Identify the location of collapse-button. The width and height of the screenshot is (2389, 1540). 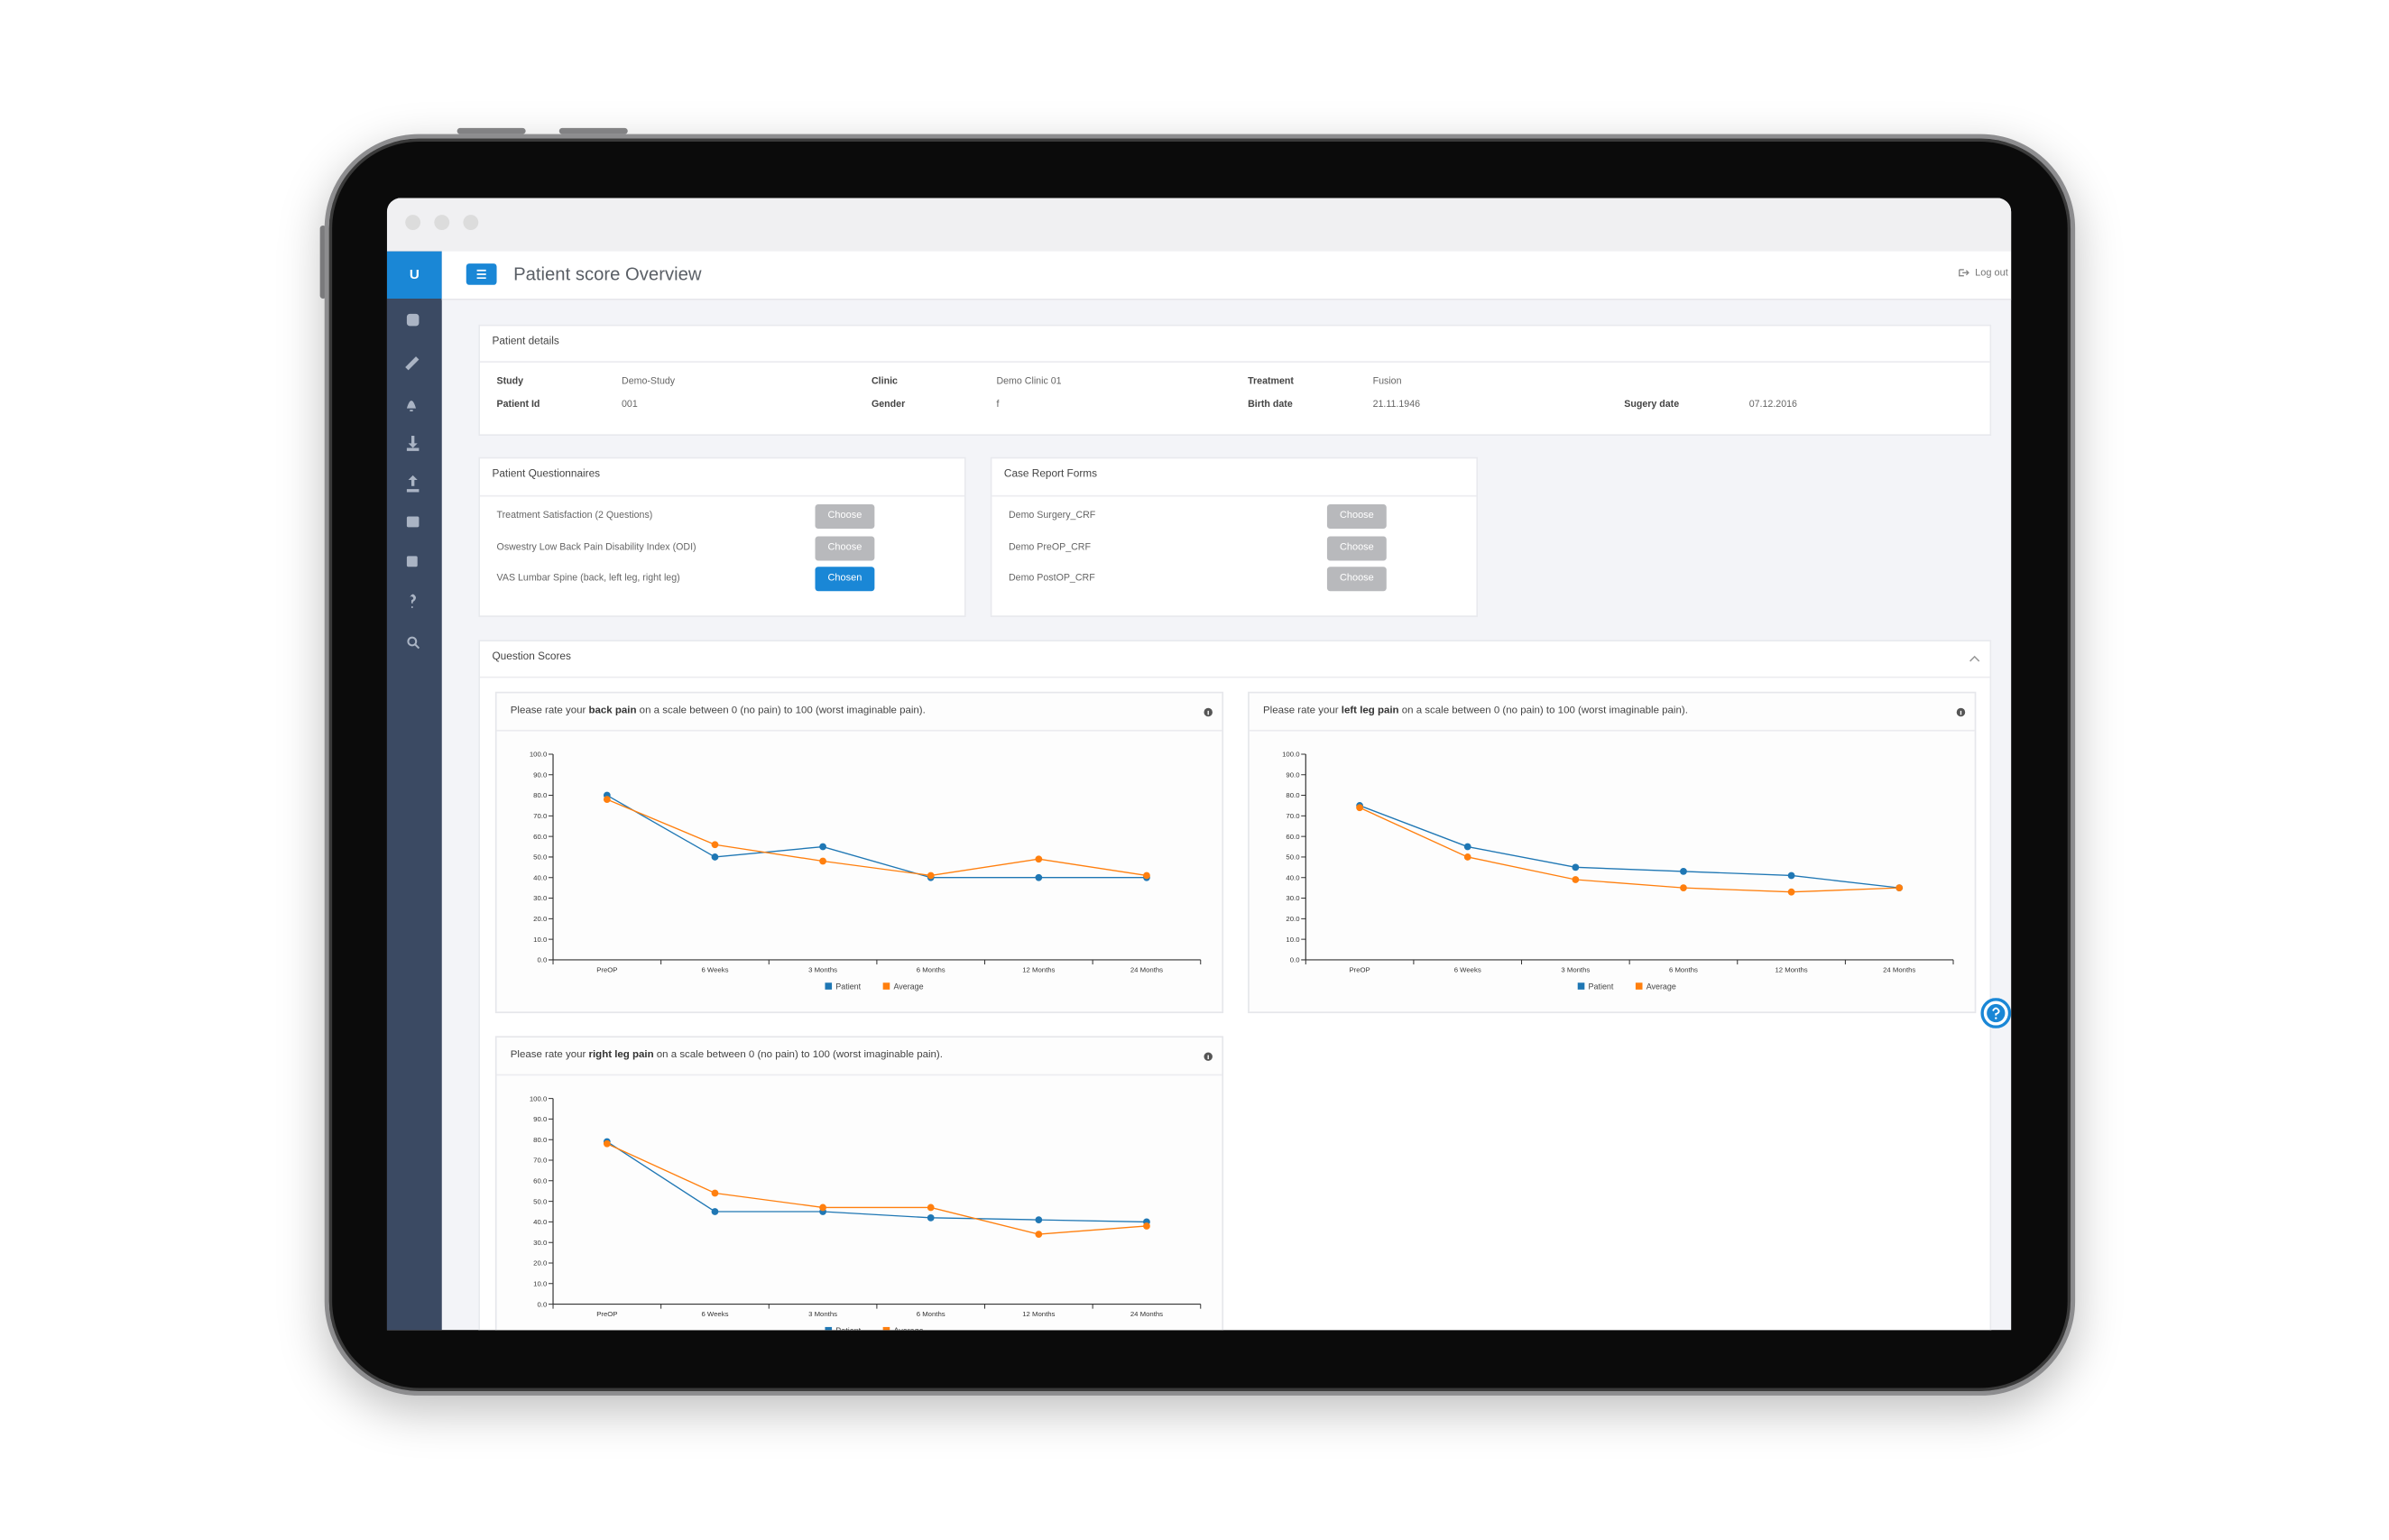
(1975, 657).